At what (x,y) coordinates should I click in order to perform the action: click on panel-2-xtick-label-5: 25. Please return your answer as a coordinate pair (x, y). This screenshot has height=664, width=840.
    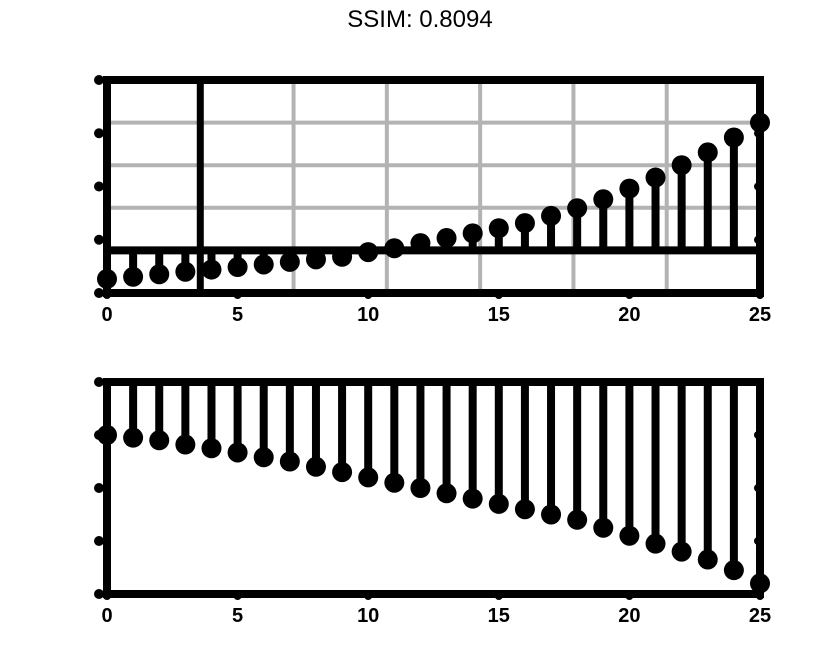
    Looking at the image, I should click on (760, 616).